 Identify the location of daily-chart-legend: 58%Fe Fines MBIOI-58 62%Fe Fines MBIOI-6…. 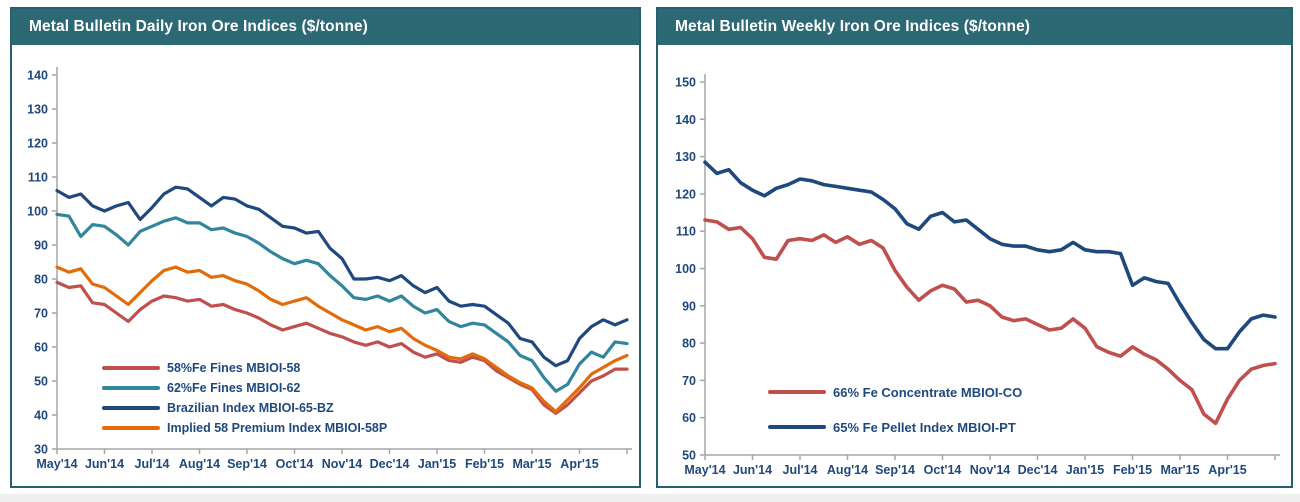
(244, 398).